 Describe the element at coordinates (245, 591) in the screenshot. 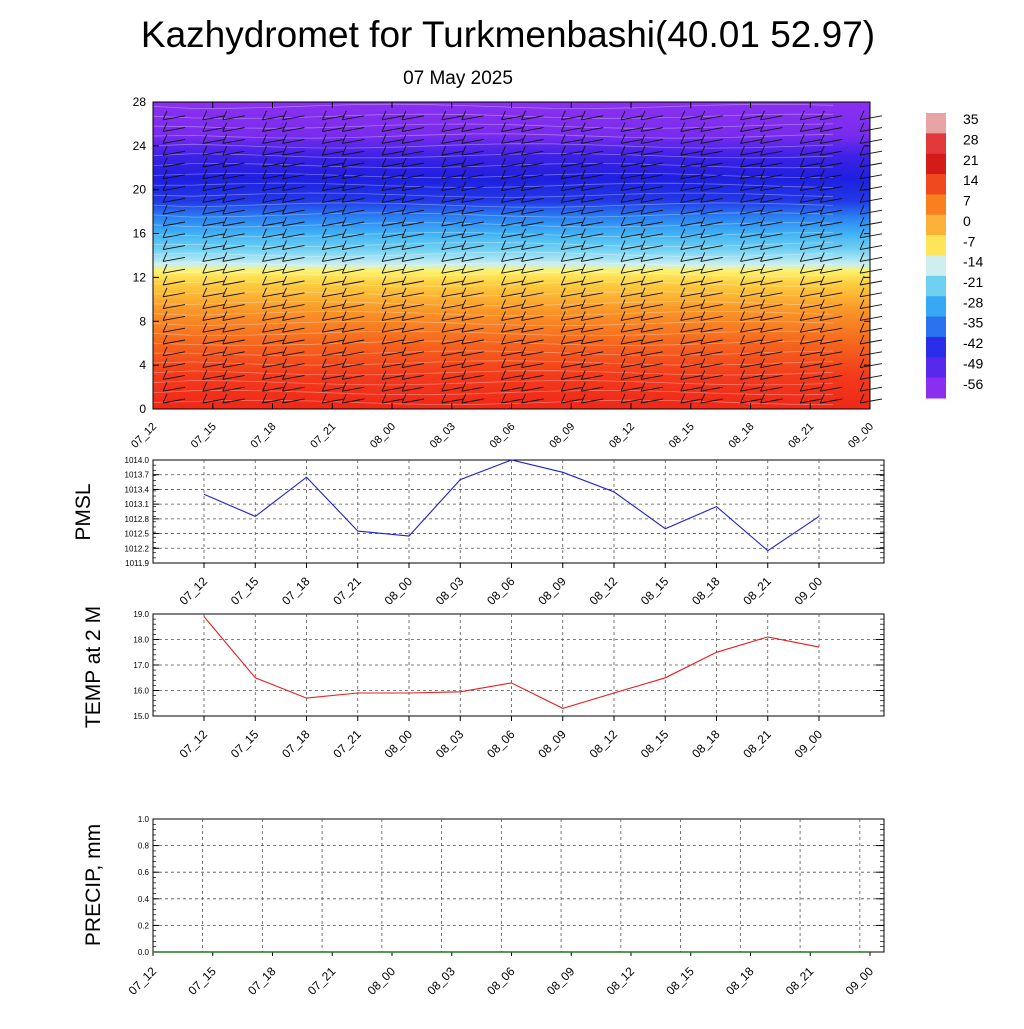

I see `x-tick-label: 07_15` at that location.